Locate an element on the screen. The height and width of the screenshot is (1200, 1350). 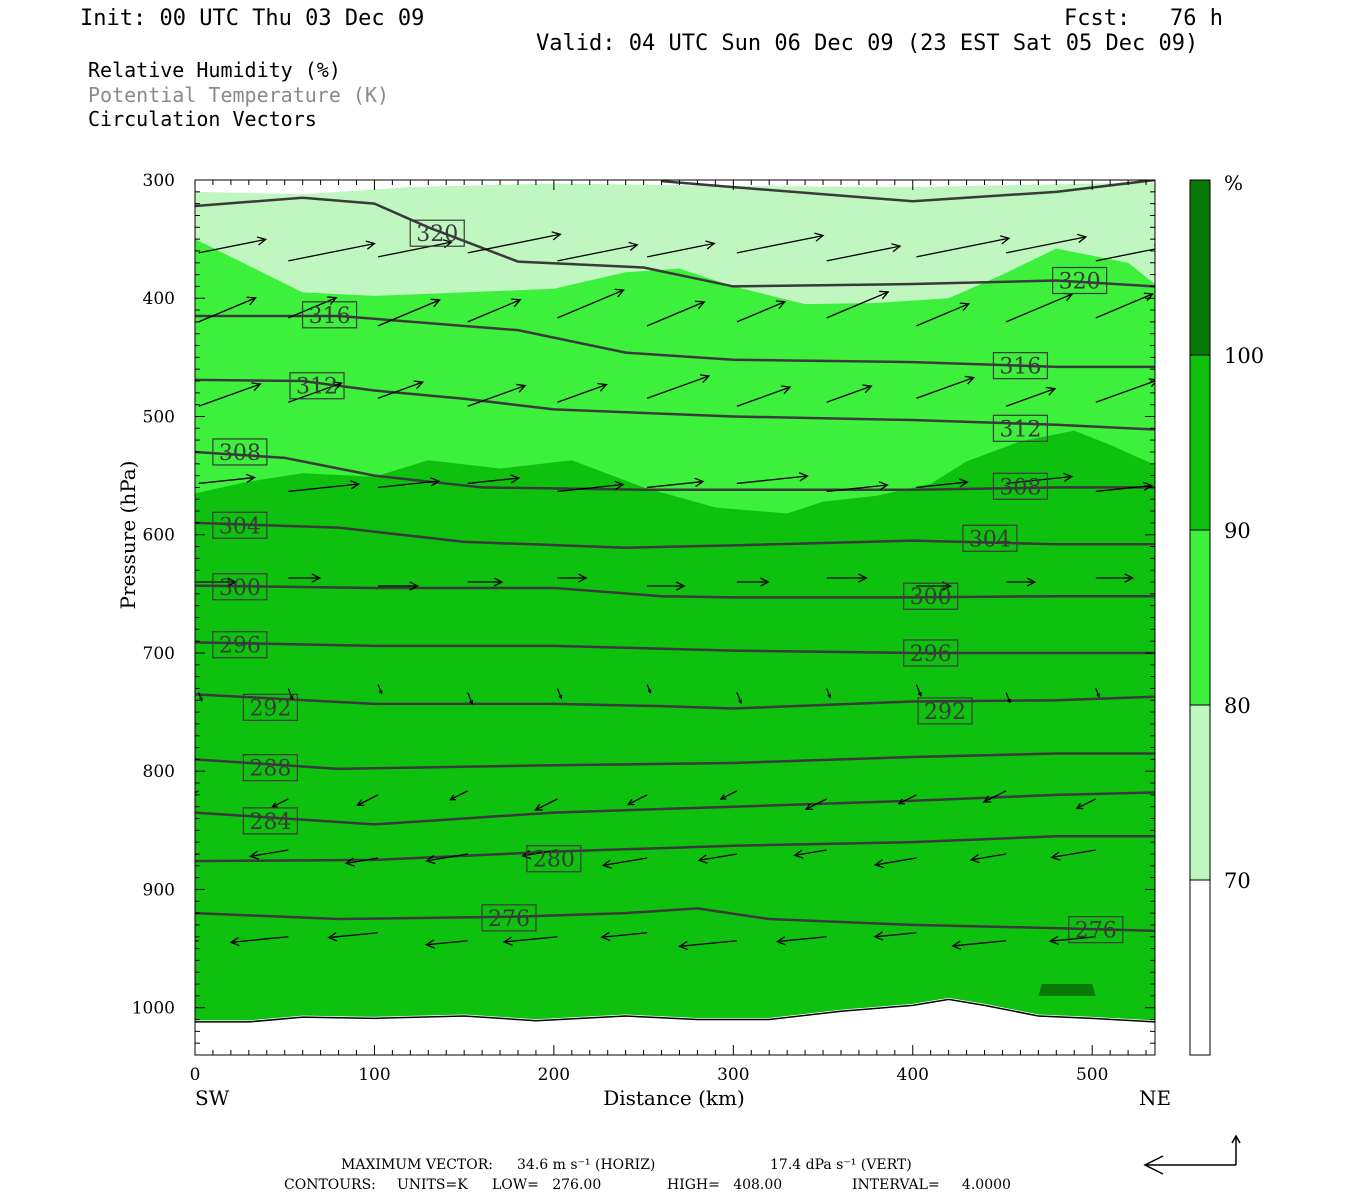
contour-label-280: 280 is located at coordinates (554, 859).